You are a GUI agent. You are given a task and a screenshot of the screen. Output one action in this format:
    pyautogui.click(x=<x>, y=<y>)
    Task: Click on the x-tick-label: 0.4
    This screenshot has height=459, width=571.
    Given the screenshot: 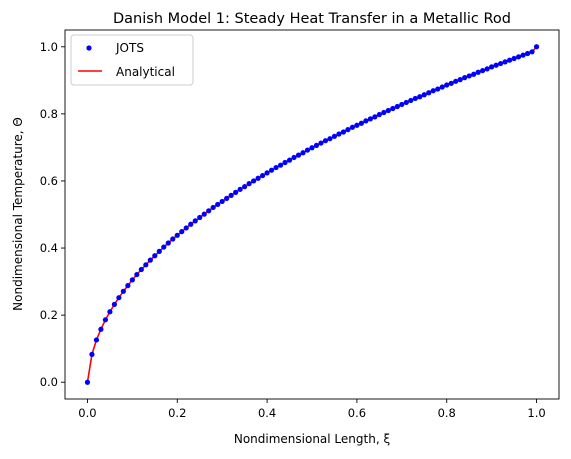 What is the action you would take?
    pyautogui.click(x=267, y=413)
    